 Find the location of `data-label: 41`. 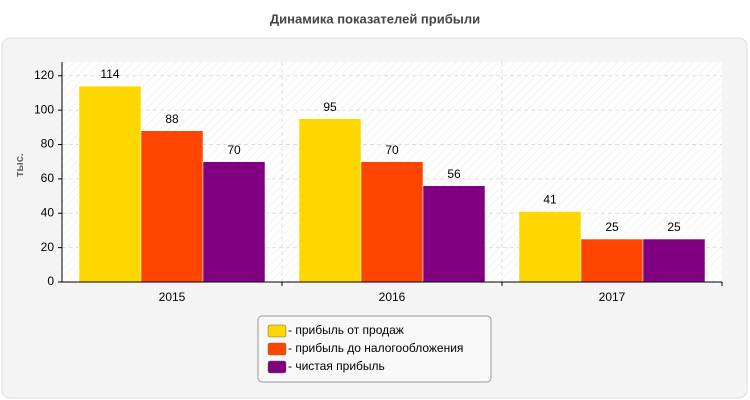

data-label: 41 is located at coordinates (550, 200).